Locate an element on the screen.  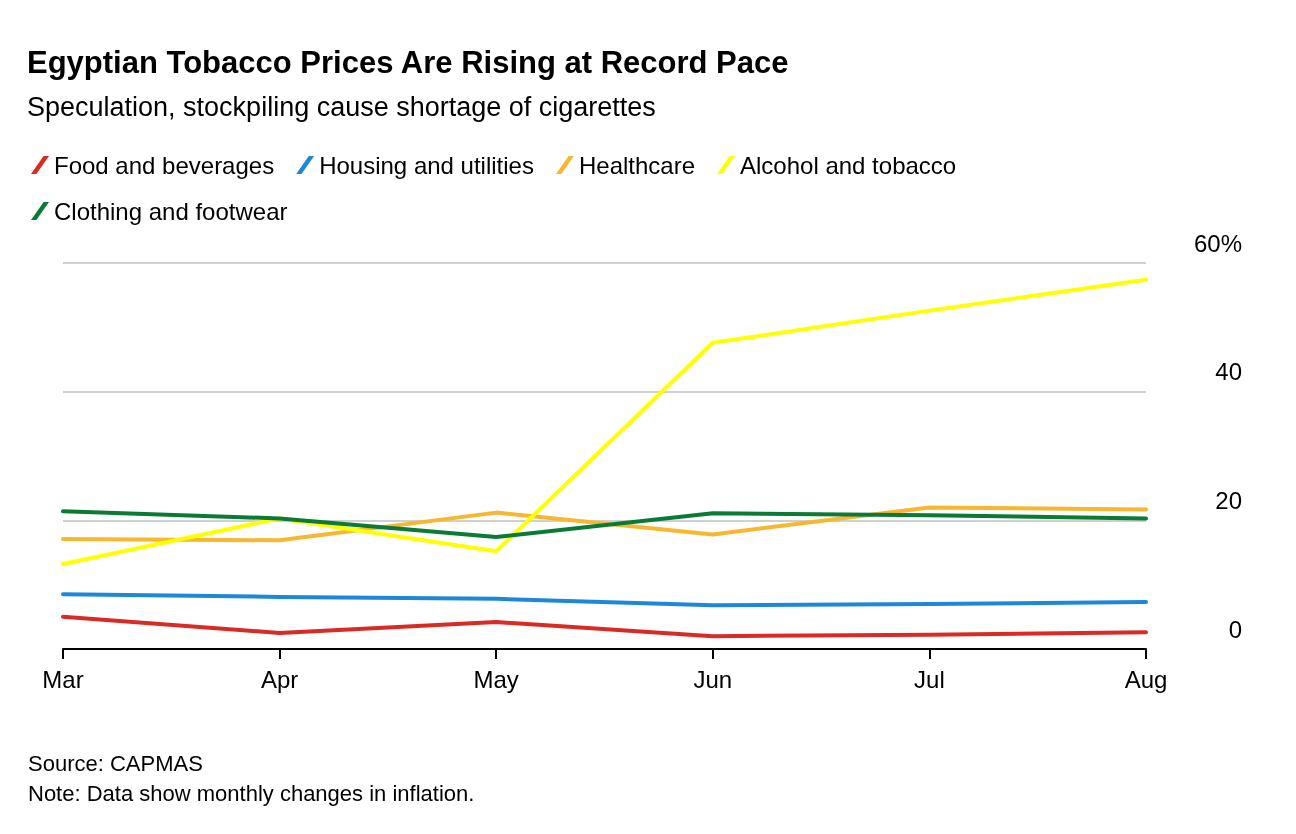
text: Note: Data show monthly changes in inflation. is located at coordinates (251, 793).